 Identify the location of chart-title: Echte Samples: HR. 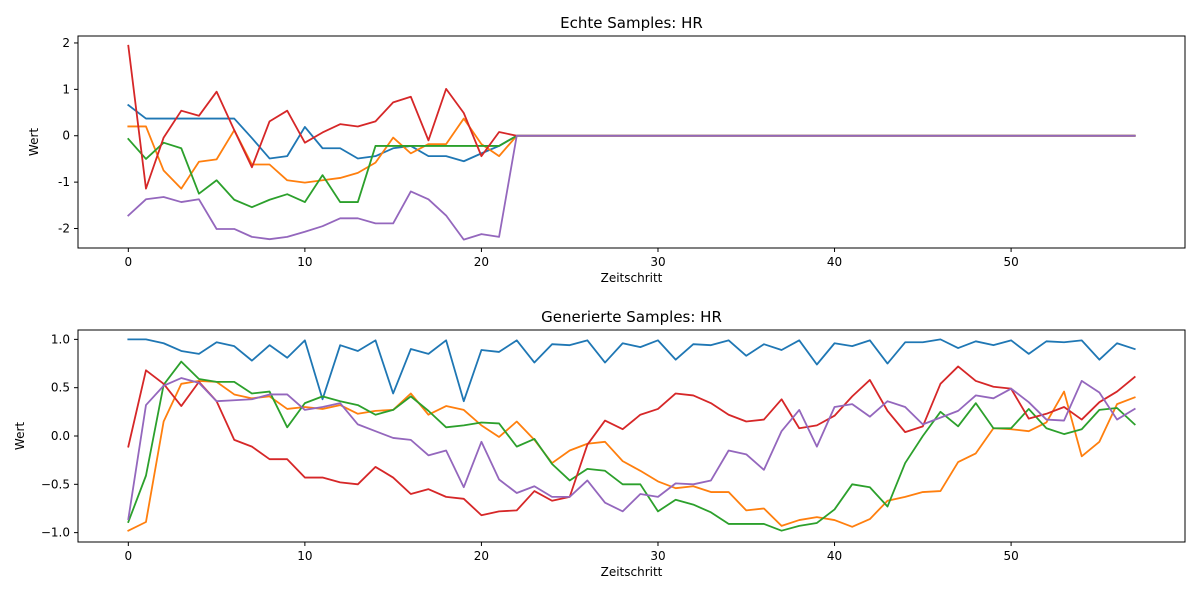
(631, 23).